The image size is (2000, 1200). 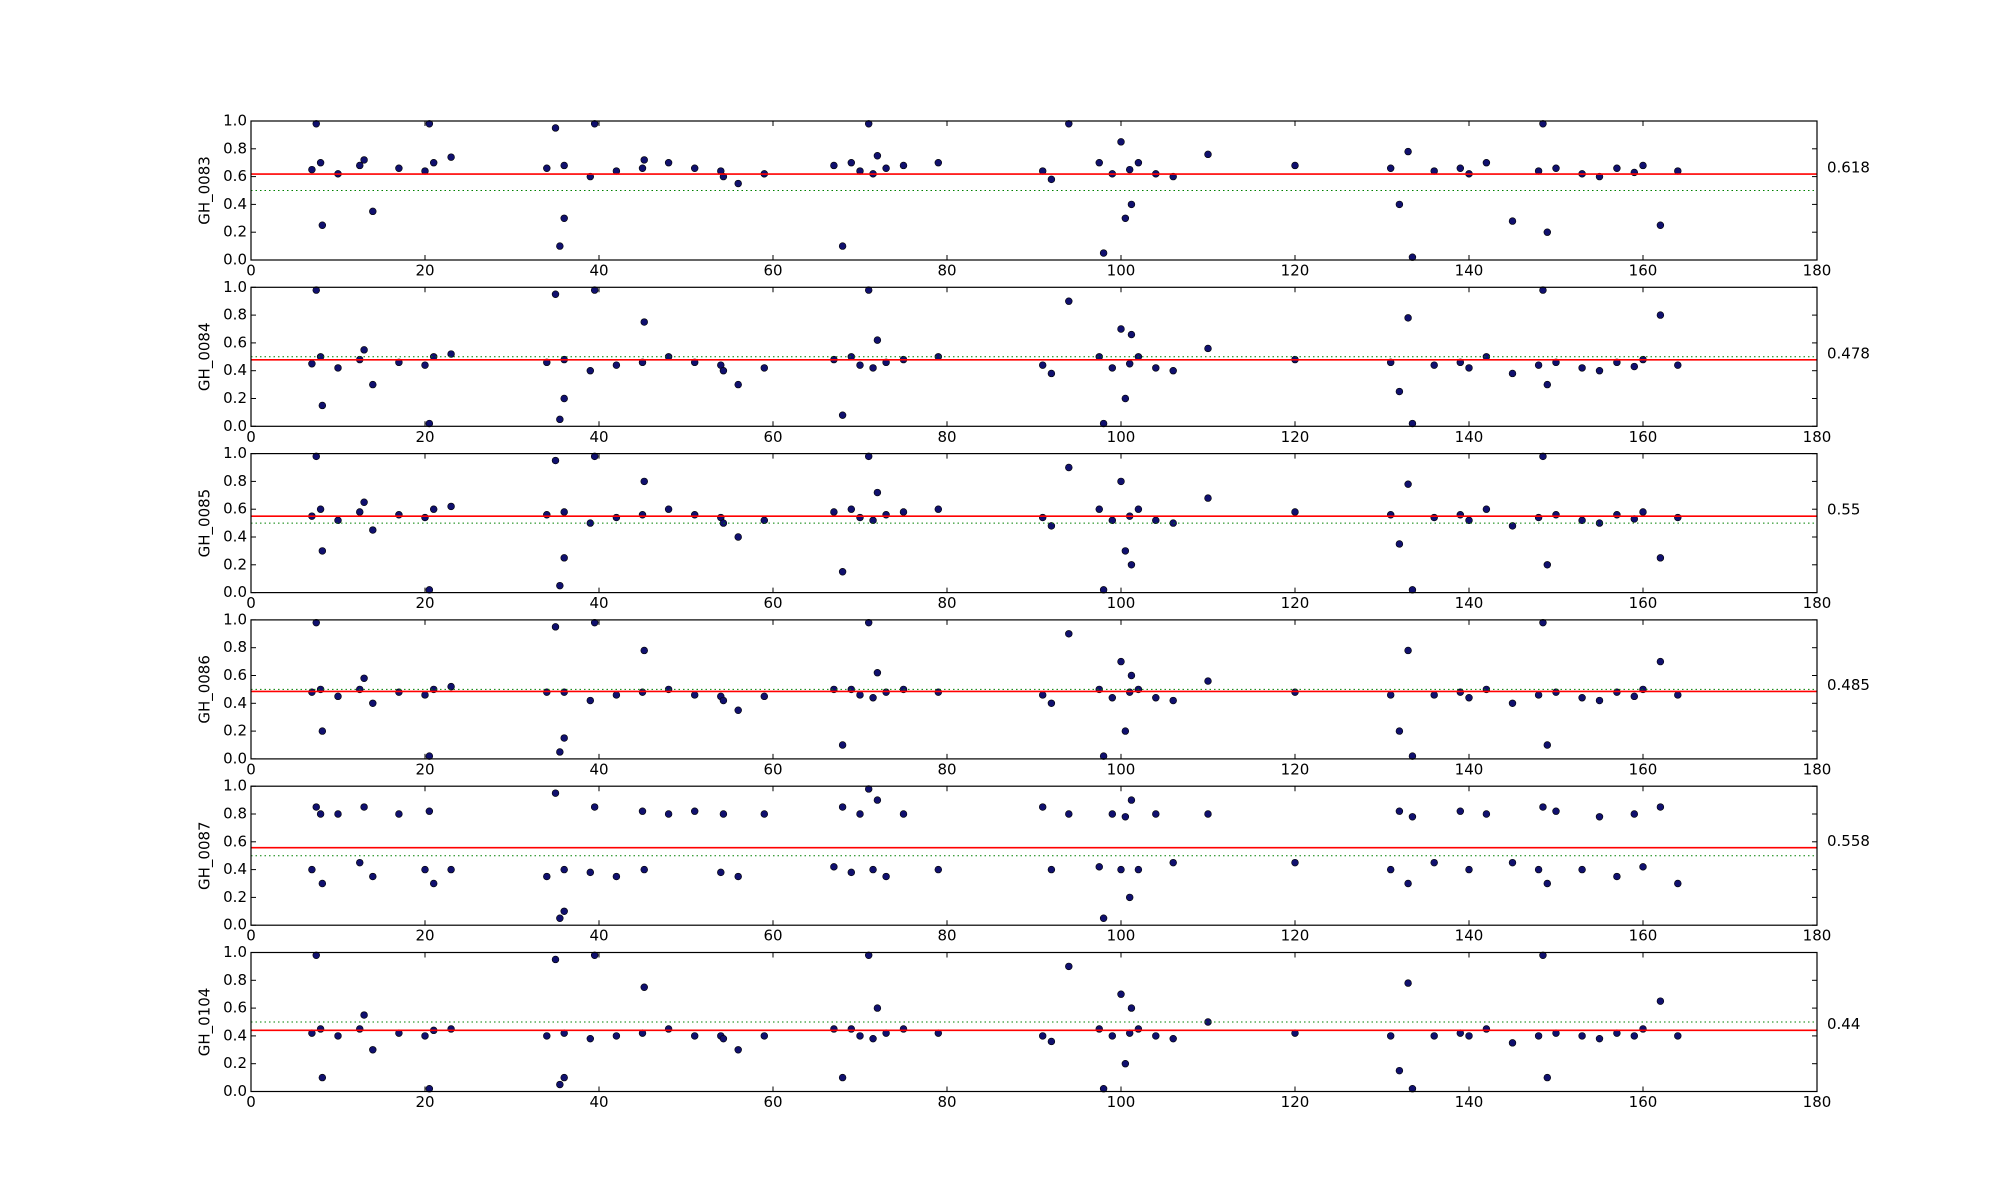 I want to click on y-tick-label: 0.4, so click(x=235, y=869).